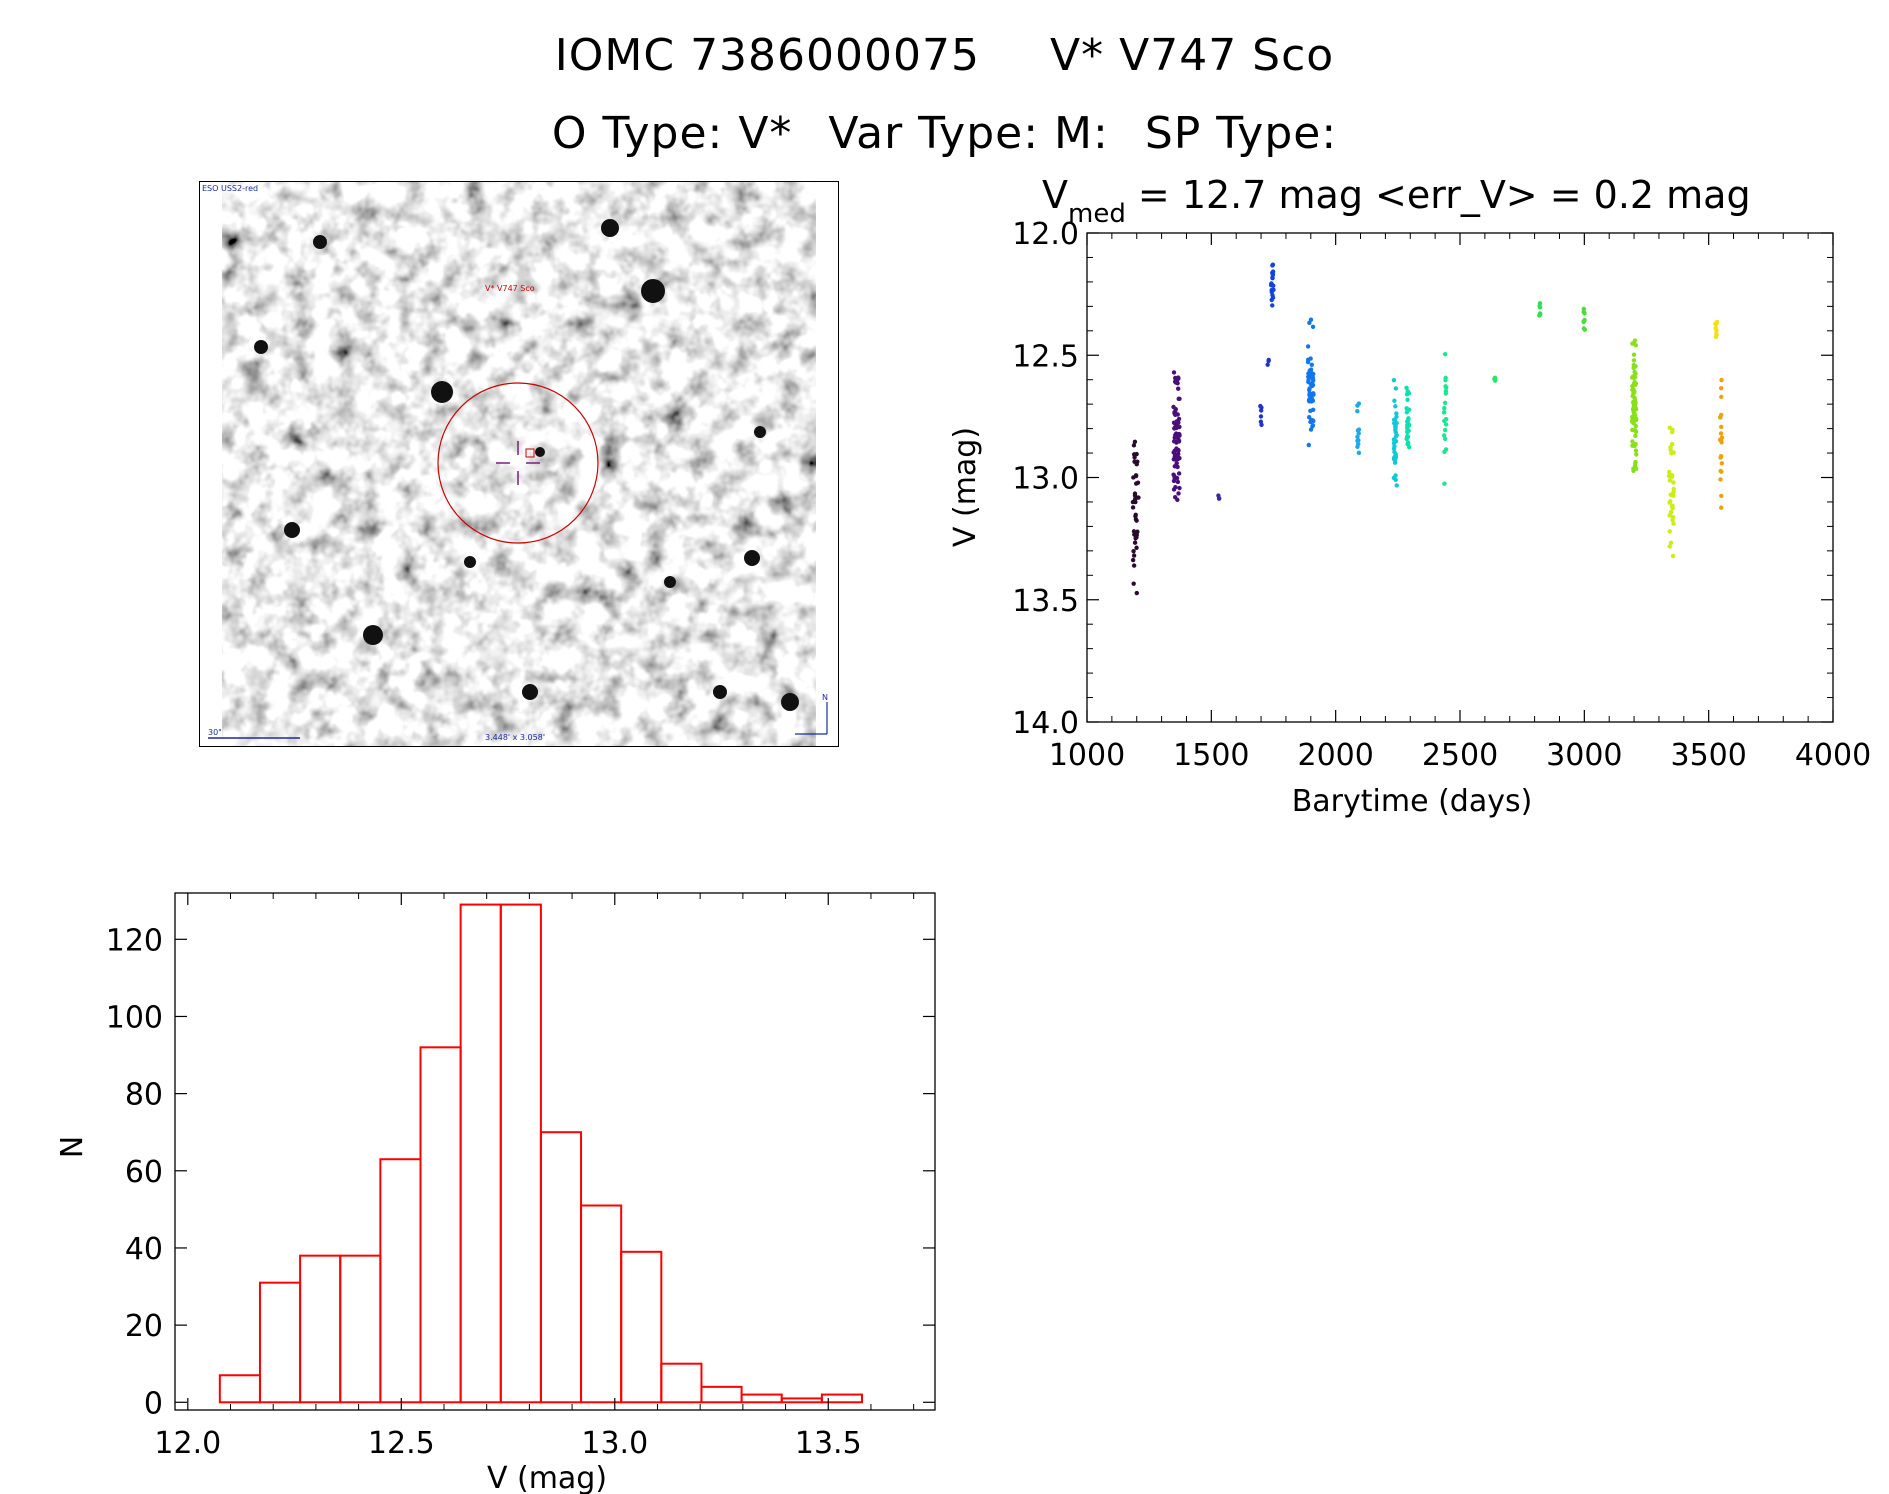  I want to click on hist-y-tick-label: 20, so click(144, 1326).